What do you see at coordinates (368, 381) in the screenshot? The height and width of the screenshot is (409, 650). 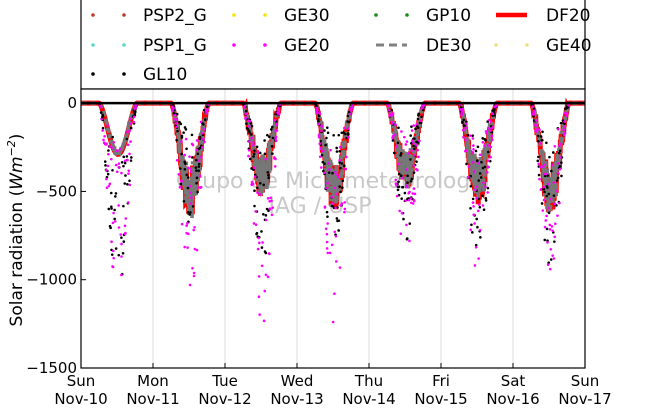 I see `x-tick-label-day: Thu` at bounding box center [368, 381].